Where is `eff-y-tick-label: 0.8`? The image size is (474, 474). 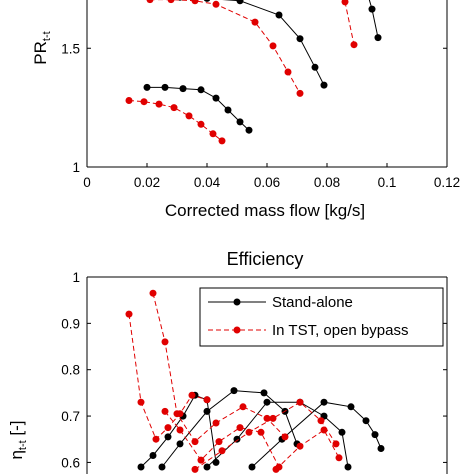
eff-y-tick-label: 0.8 is located at coordinates (70, 370).